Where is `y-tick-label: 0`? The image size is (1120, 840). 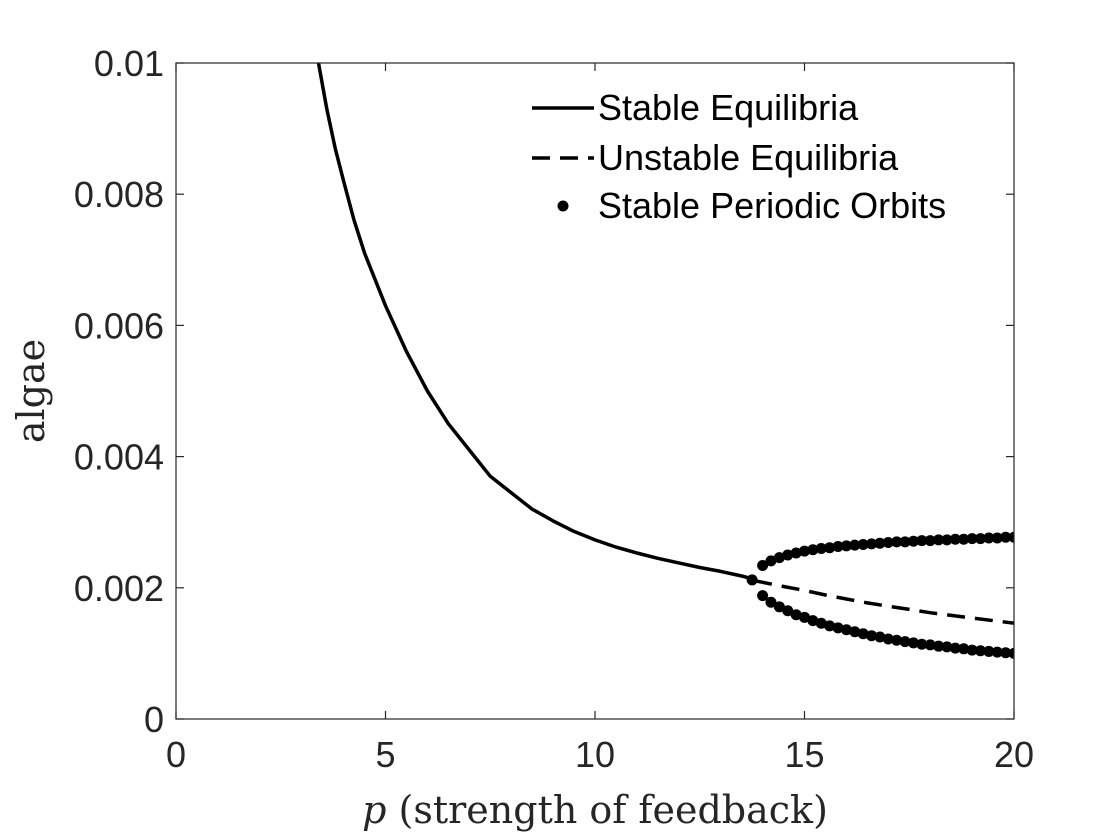
y-tick-label: 0 is located at coordinates (154, 719).